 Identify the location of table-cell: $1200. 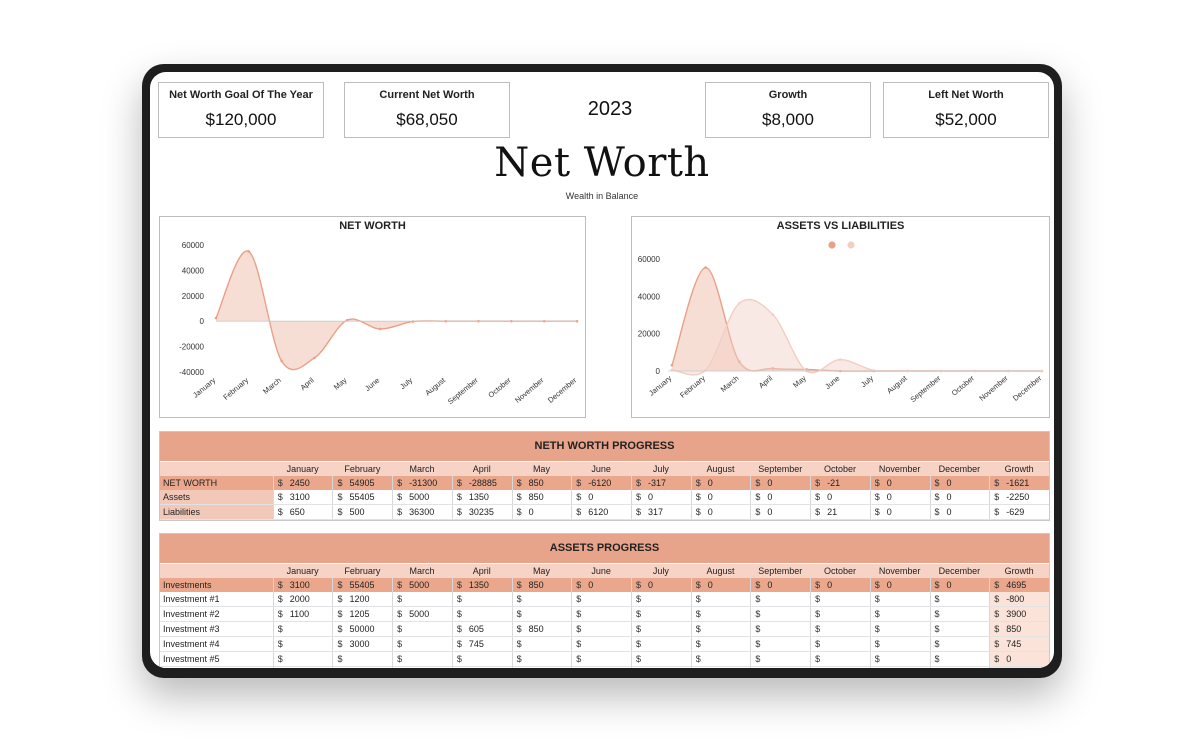
(362, 599).